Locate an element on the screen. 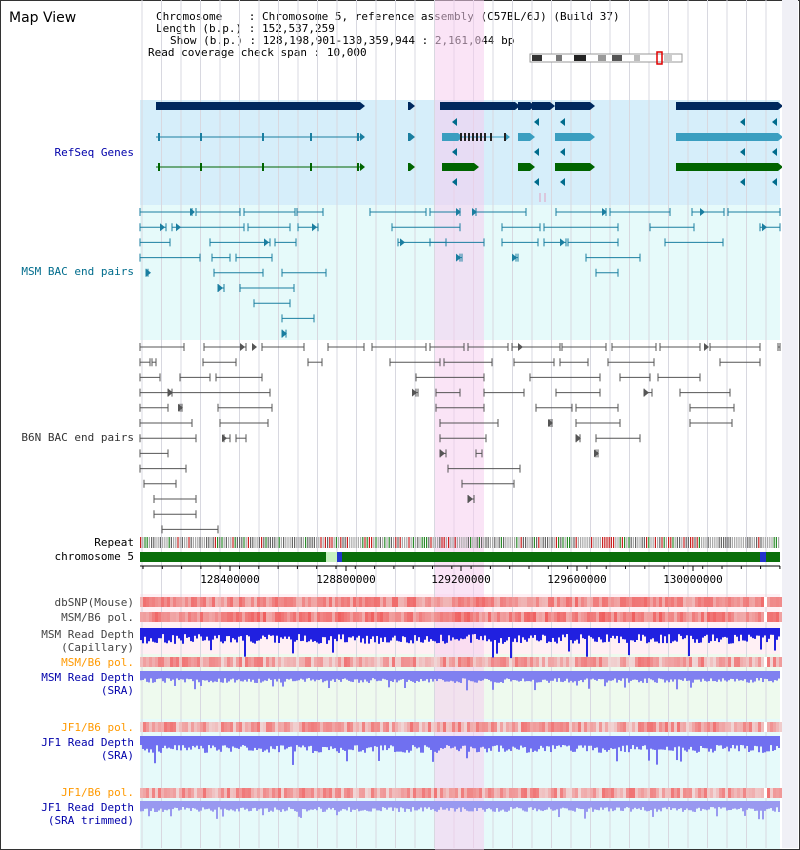  chromosome-ideogram is located at coordinates (606, 58).